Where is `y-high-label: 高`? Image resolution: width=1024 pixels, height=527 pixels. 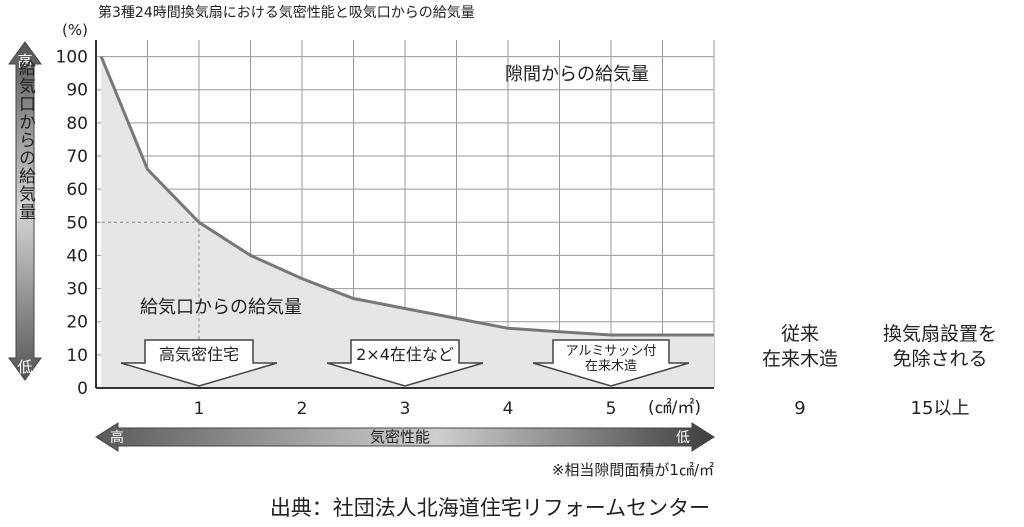
y-high-label: 高 is located at coordinates (24, 61).